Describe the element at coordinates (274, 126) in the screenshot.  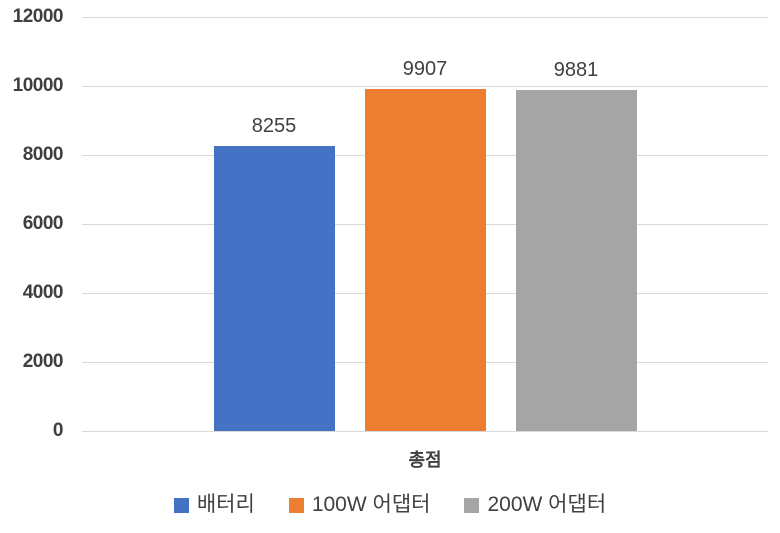
I see `bar-data-label: 8255` at that location.